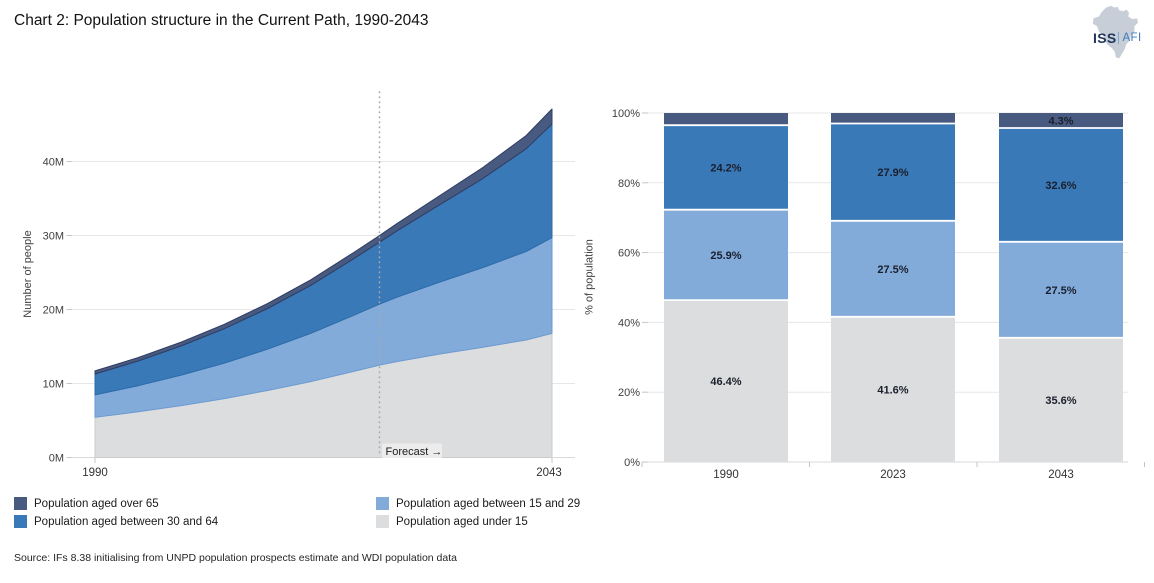 This screenshot has height=583, width=1154. I want to click on legend-item-over65: Population aged over 65, so click(195, 503).